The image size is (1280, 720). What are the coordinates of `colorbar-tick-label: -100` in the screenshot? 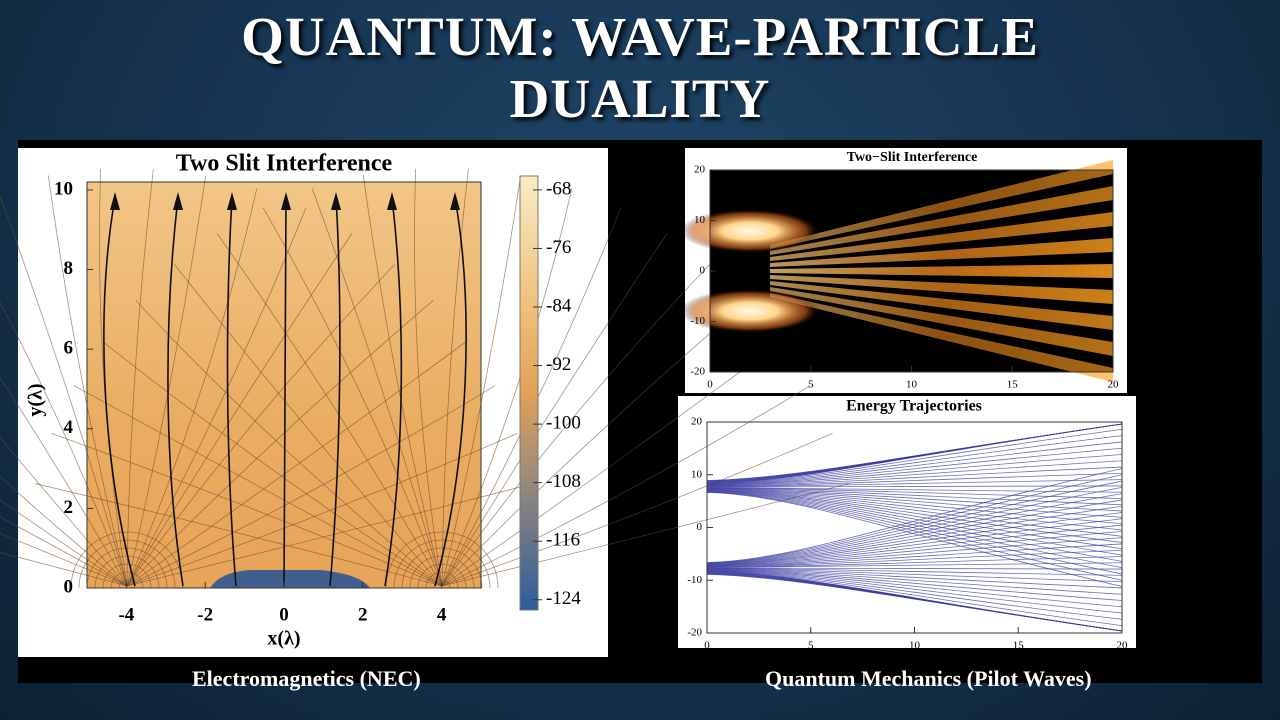 It's located at (563, 422).